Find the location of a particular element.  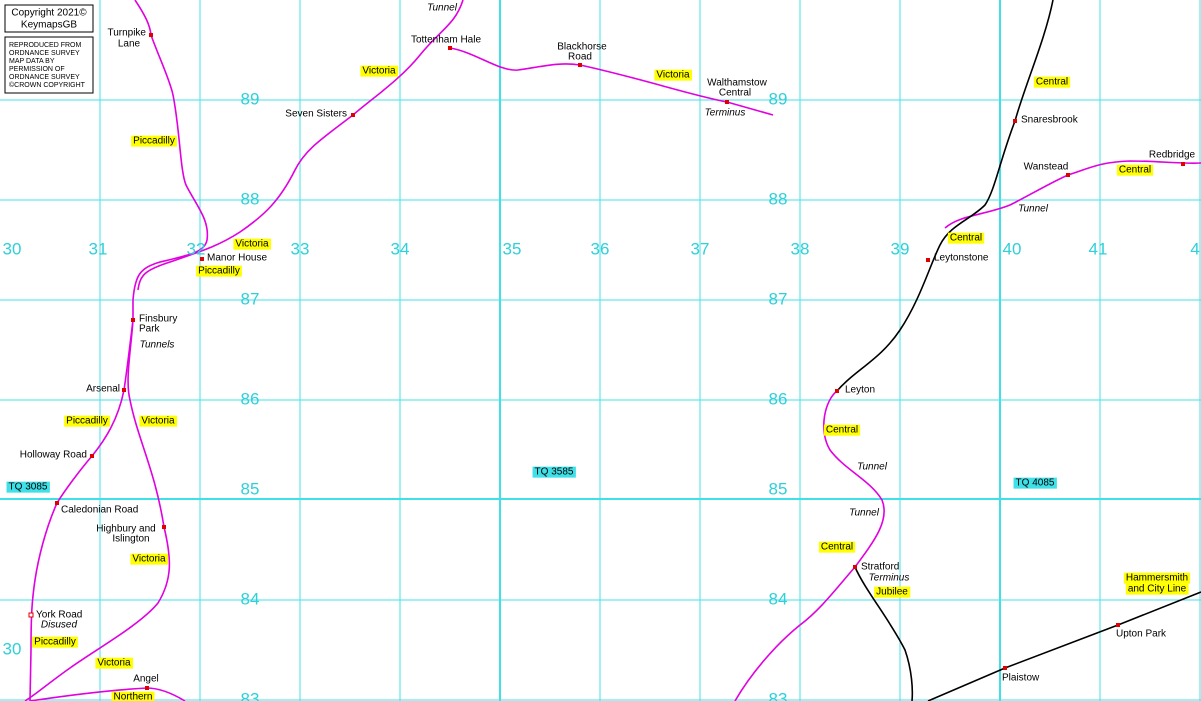

station-name: Seven Sisters is located at coordinates (316, 114).